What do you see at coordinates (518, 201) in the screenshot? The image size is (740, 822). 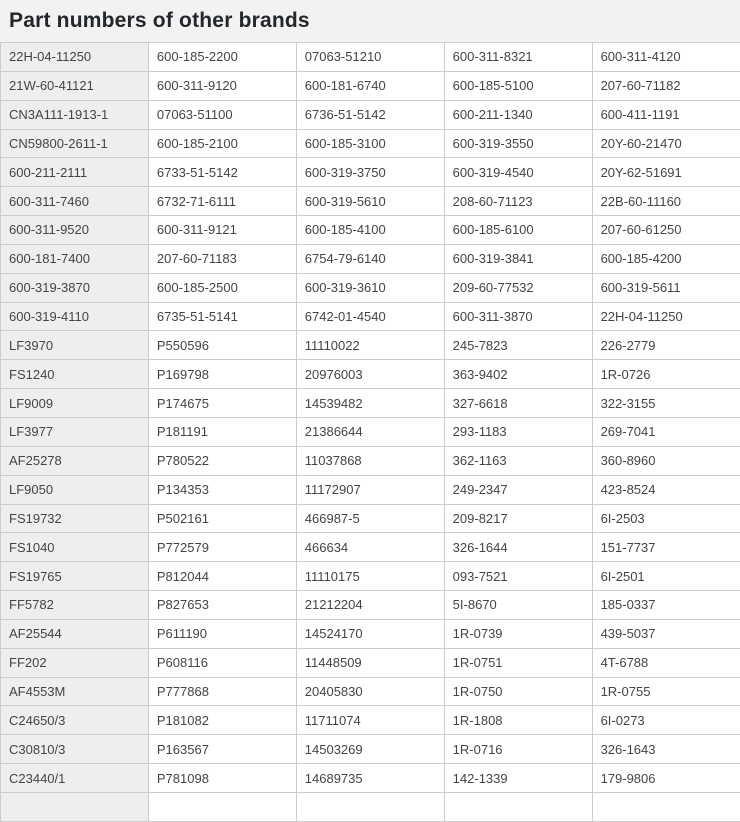 I see `part-number-cell: 208-60-71123` at bounding box center [518, 201].